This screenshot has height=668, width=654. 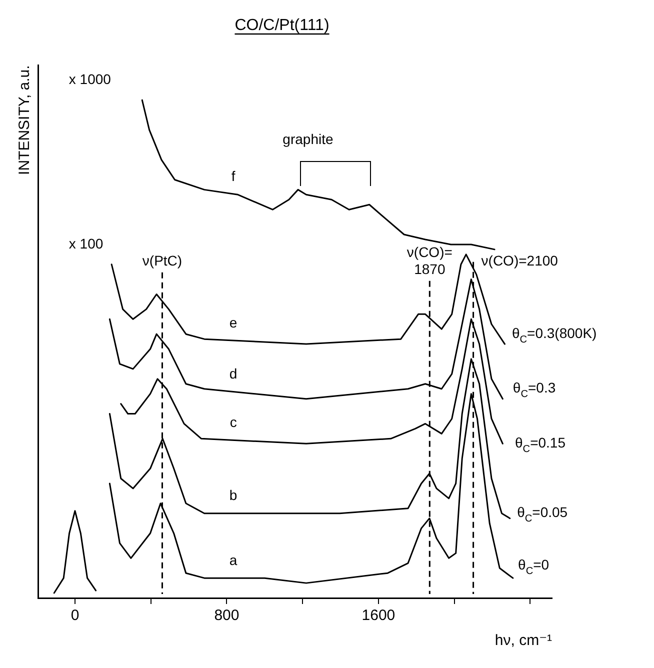 What do you see at coordinates (523, 641) in the screenshot?
I see `x-axis-title: hν, cm⁻¹` at bounding box center [523, 641].